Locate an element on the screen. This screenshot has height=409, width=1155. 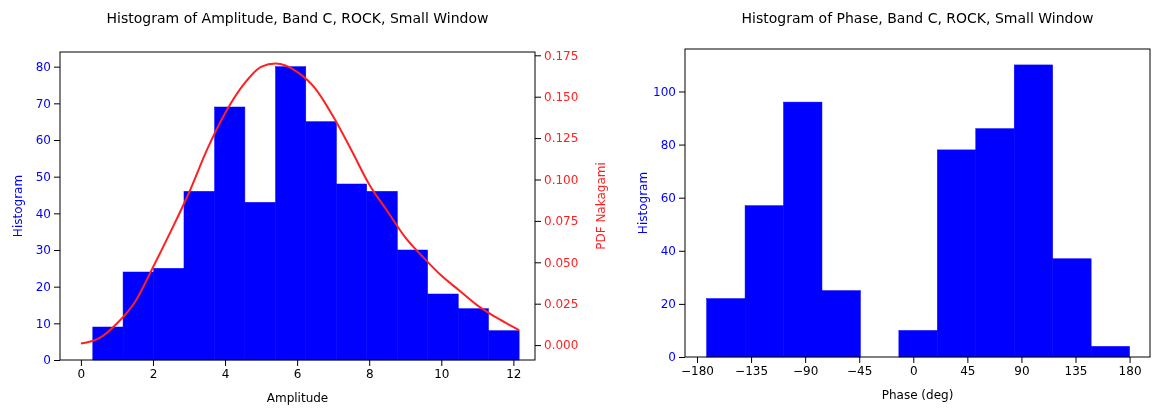
x-tick-label: −180 is located at coordinates (697, 370).